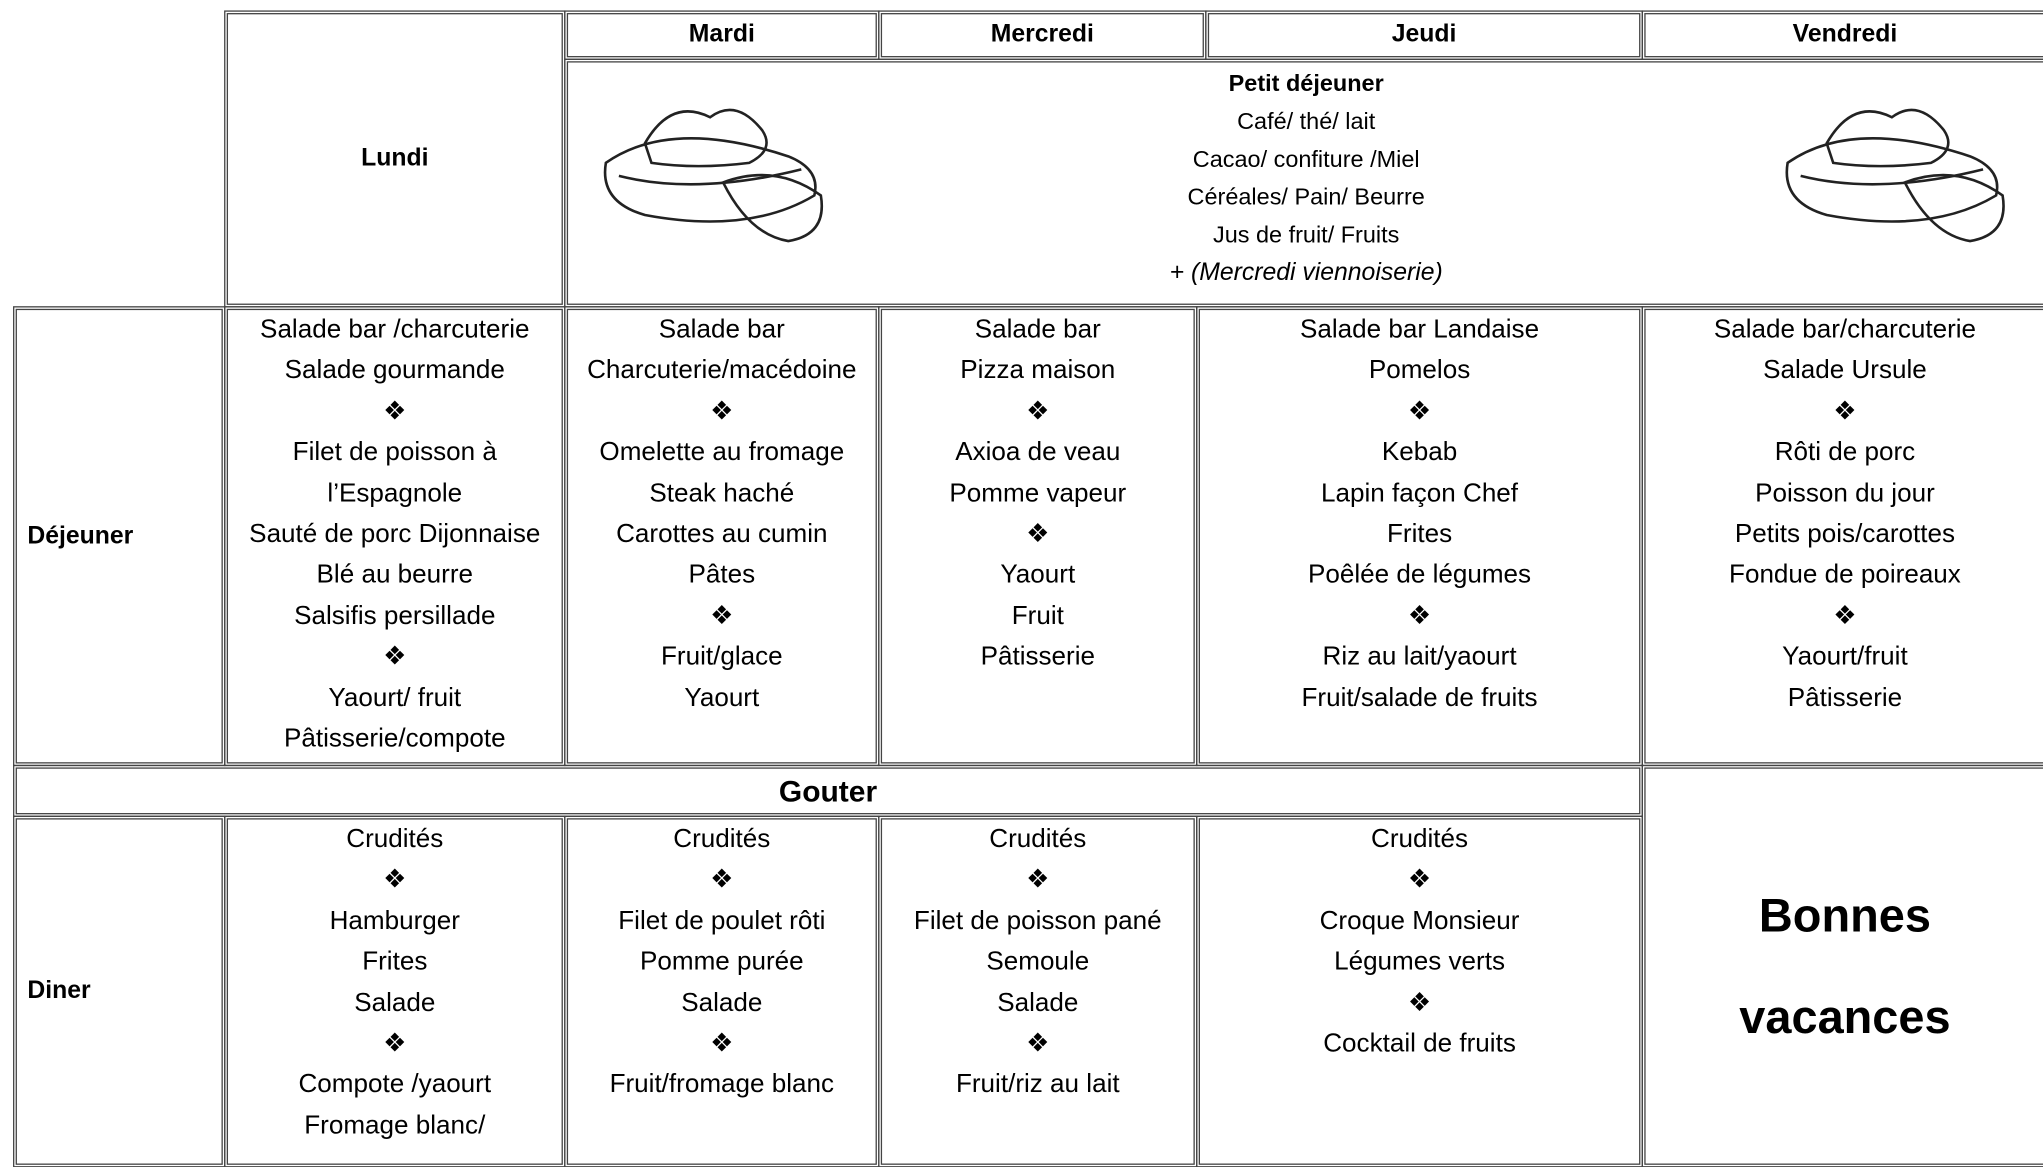  Describe the element at coordinates (1419, 962) in the screenshot. I see `menu-line: Légumes verts` at that location.